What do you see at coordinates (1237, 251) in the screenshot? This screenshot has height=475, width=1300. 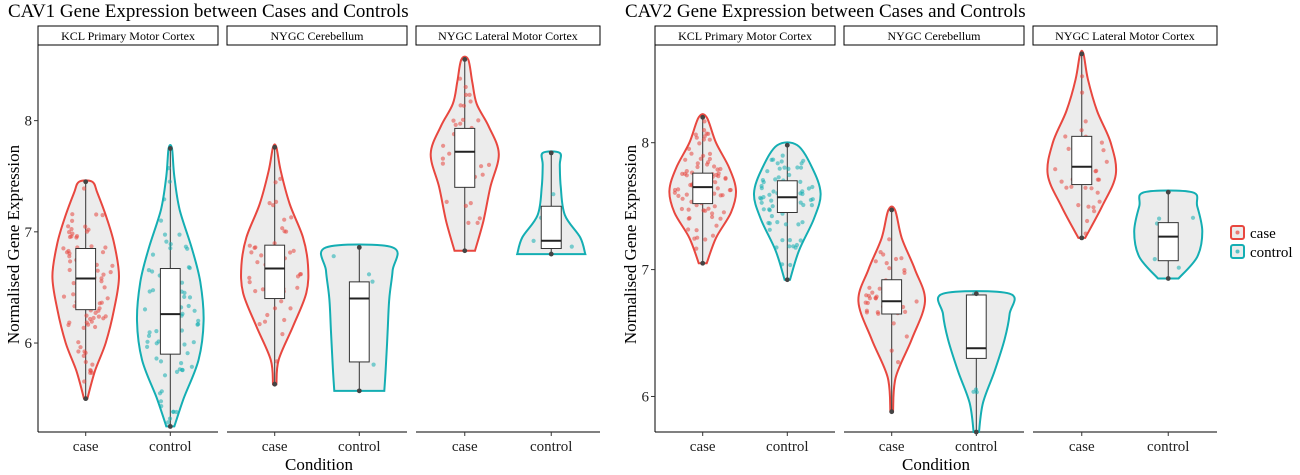 I see `legend-key-dot` at bounding box center [1237, 251].